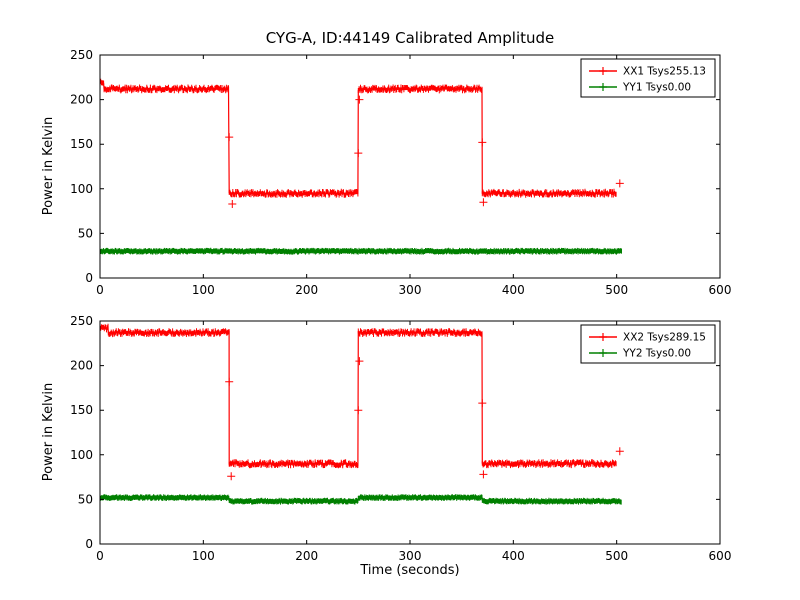 This screenshot has width=800, height=600. What do you see at coordinates (409, 570) in the screenshot?
I see `x-axis-label: Time (seconds)` at bounding box center [409, 570].